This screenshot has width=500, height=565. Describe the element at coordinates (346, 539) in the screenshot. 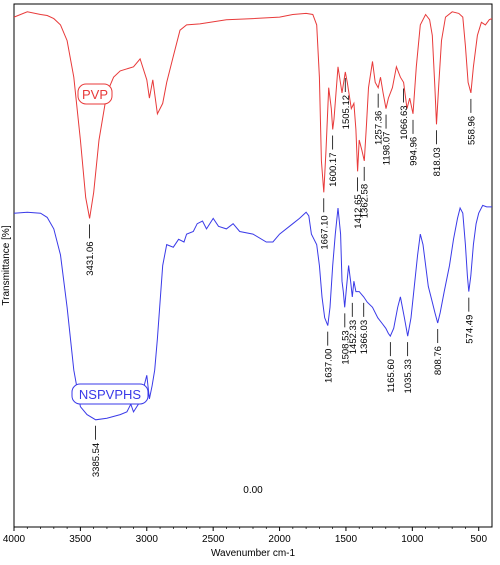

I see `x-tick-label: 1500` at that location.